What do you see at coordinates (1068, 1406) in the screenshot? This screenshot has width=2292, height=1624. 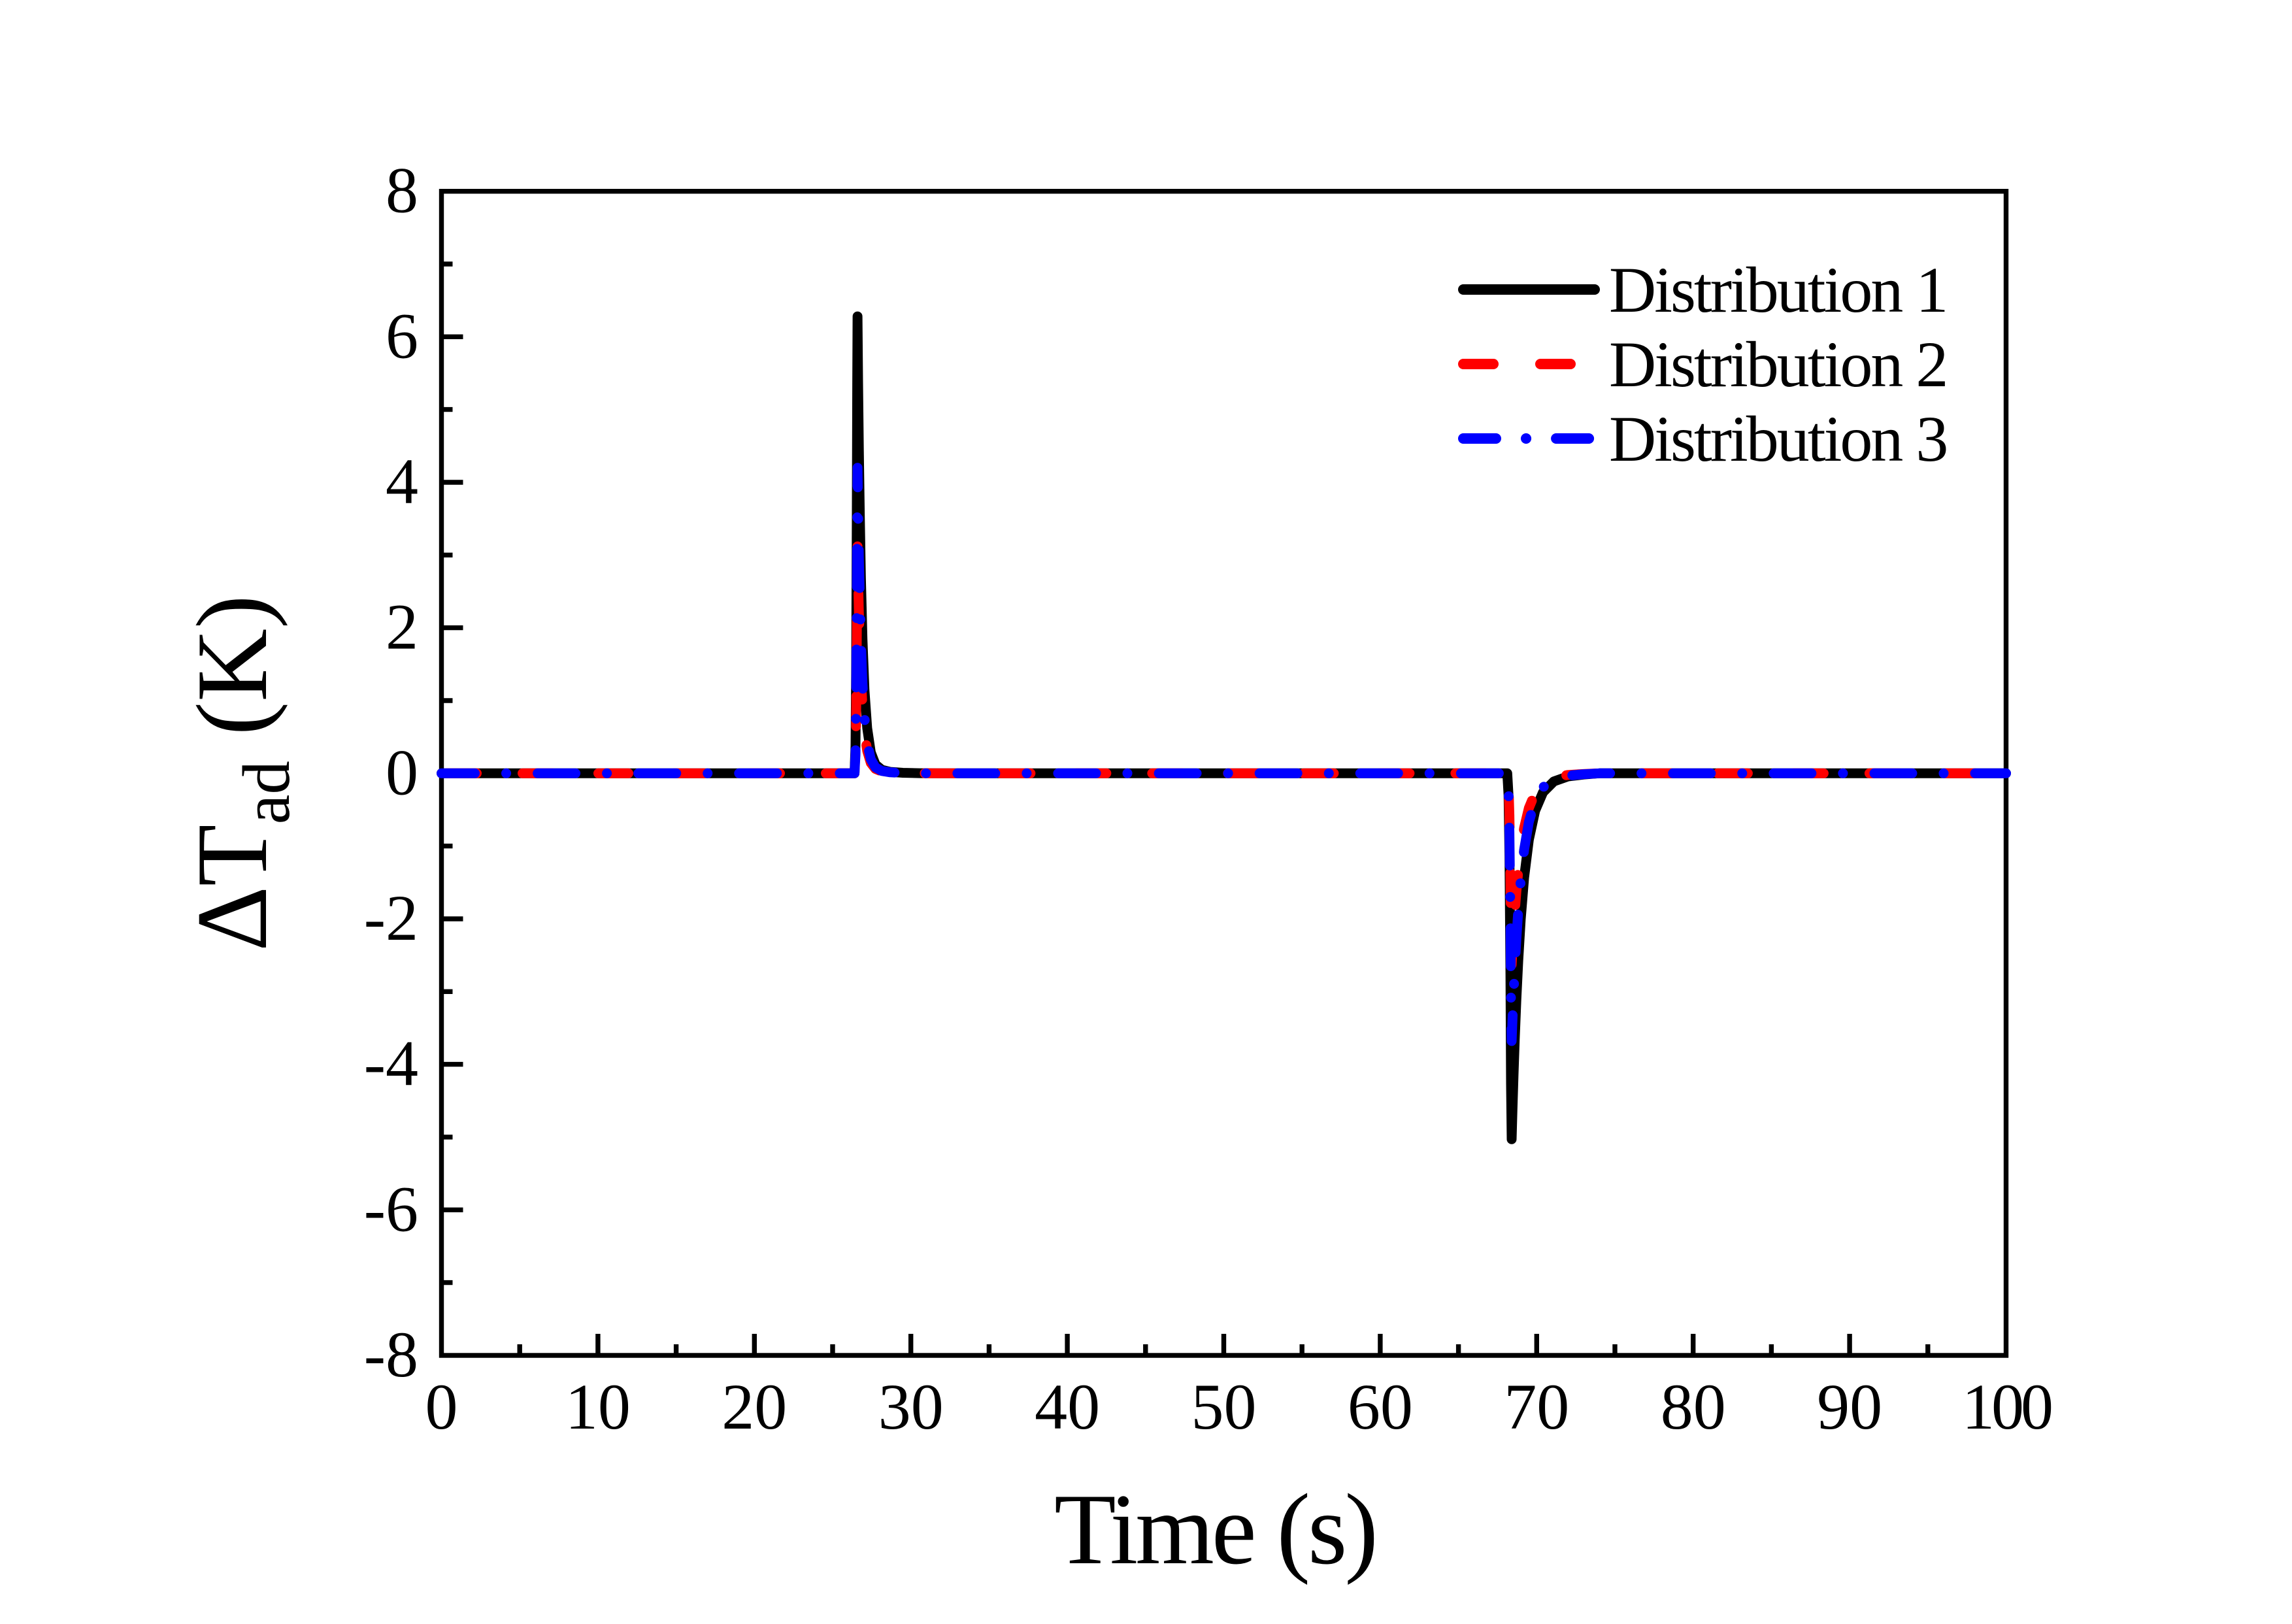 I see `svg-text: 40` at bounding box center [1068, 1406].